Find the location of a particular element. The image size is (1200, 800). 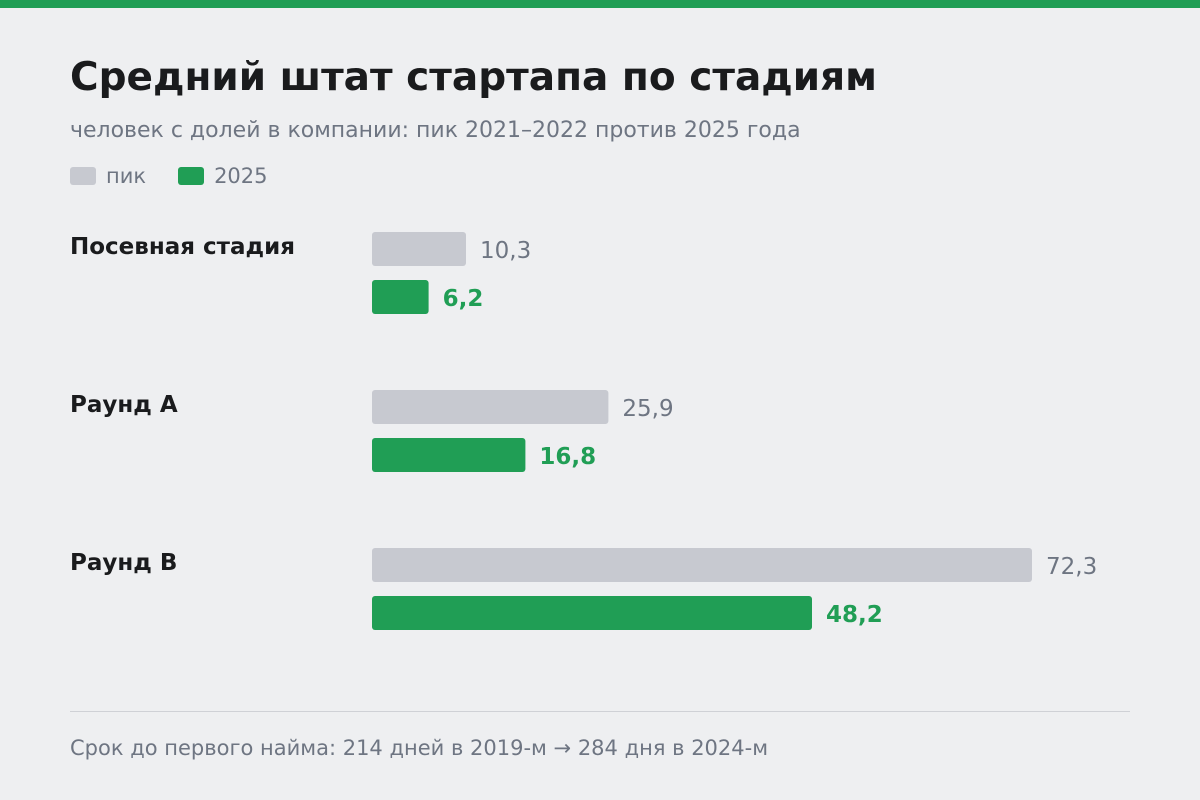

value-label-2025: 48,2 is located at coordinates (854, 615).